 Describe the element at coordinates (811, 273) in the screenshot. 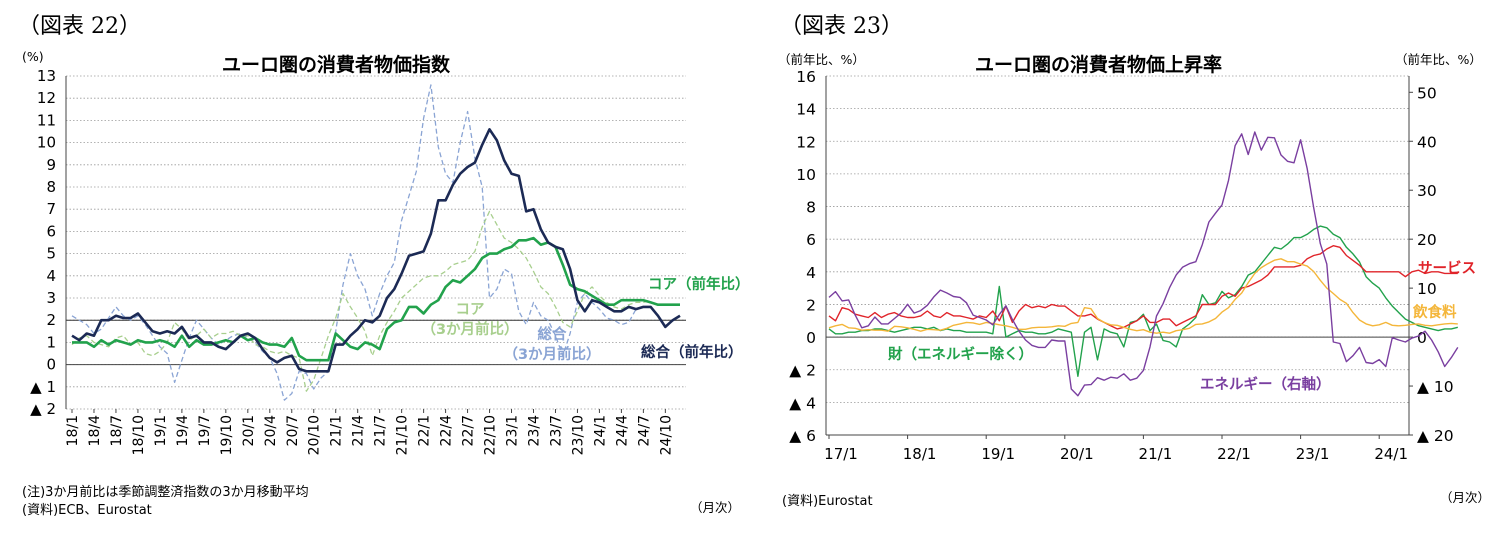

I see `figure-23-y-tick-left: 4` at that location.